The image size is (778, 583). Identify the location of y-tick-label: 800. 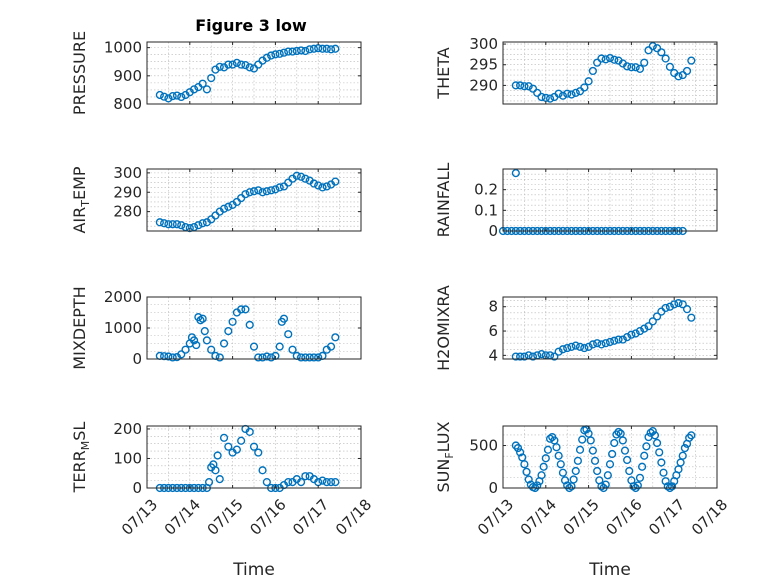
(127, 104).